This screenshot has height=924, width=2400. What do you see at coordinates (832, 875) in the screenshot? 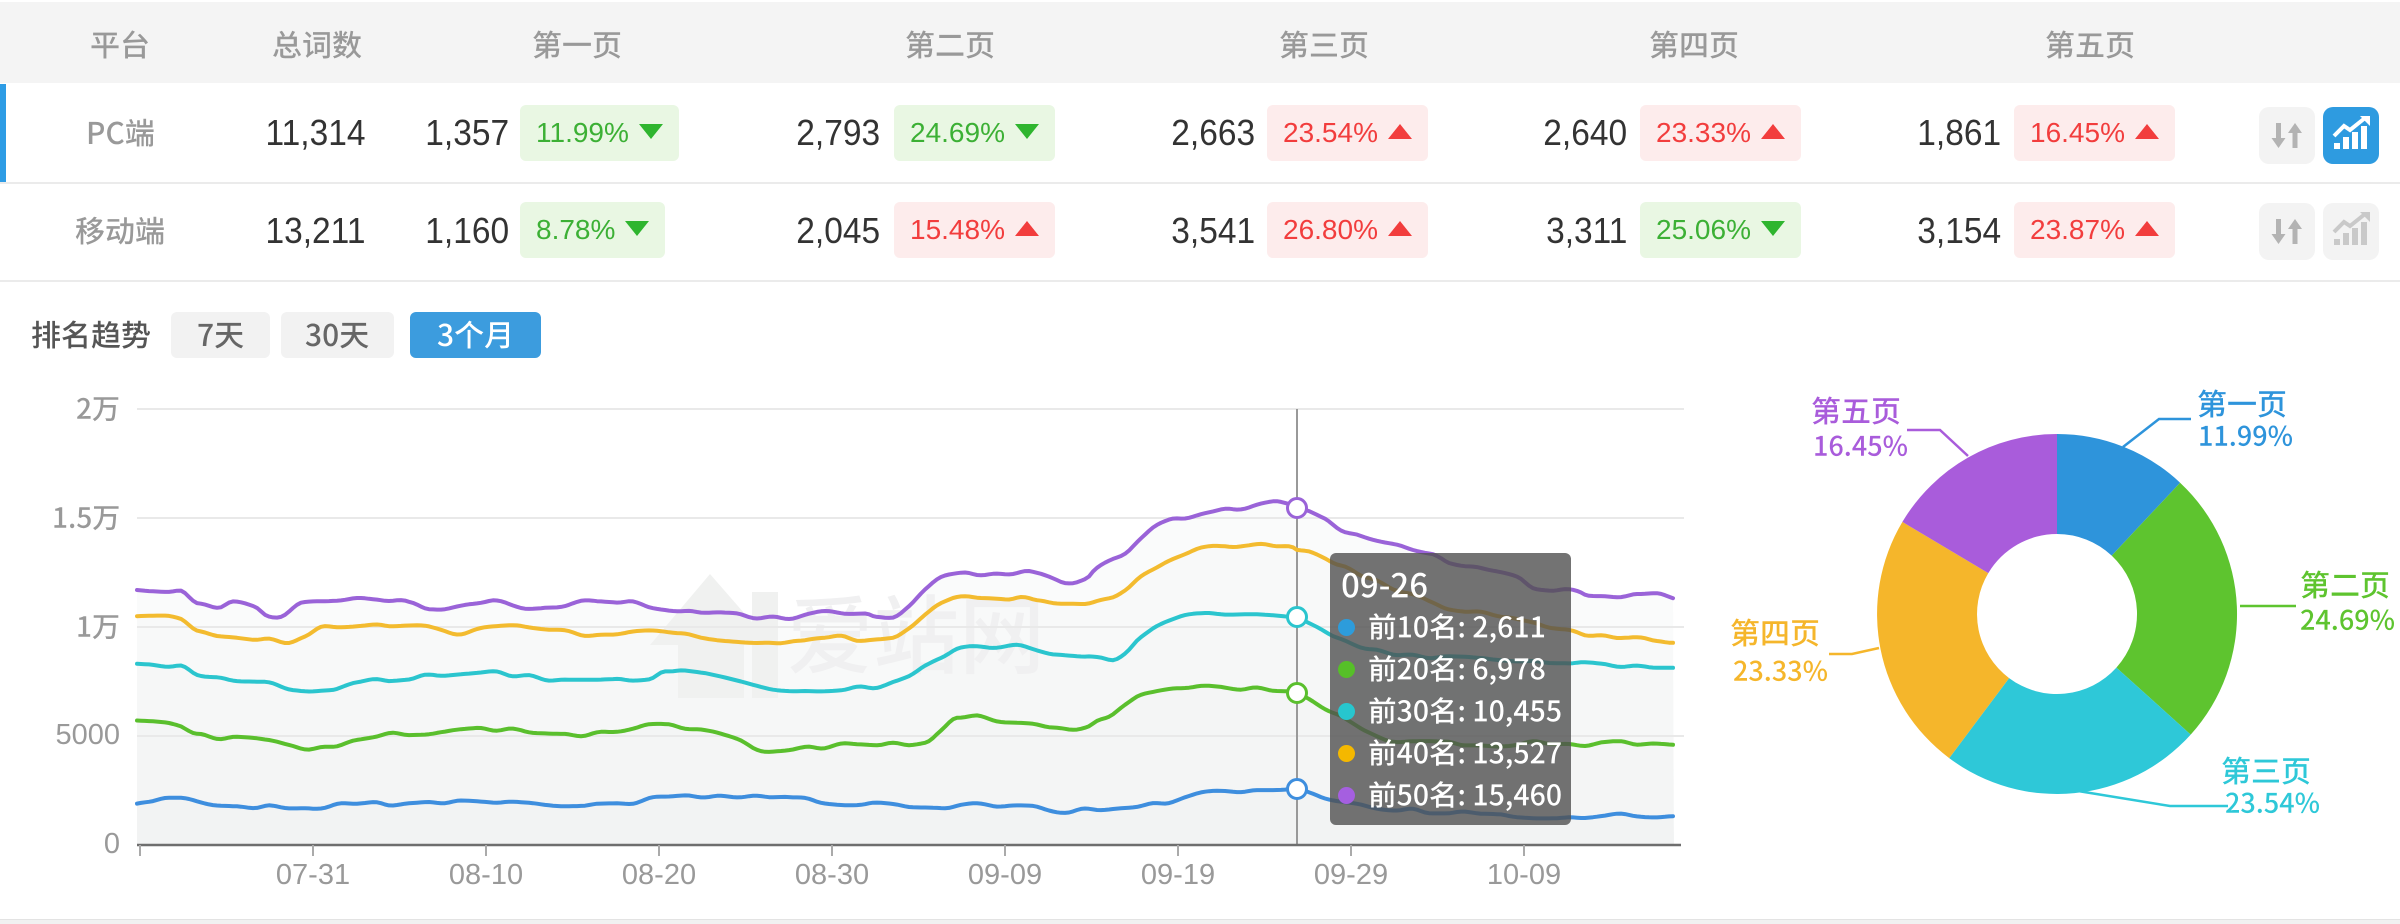
I see `svg-text: 08-30` at bounding box center [832, 875].